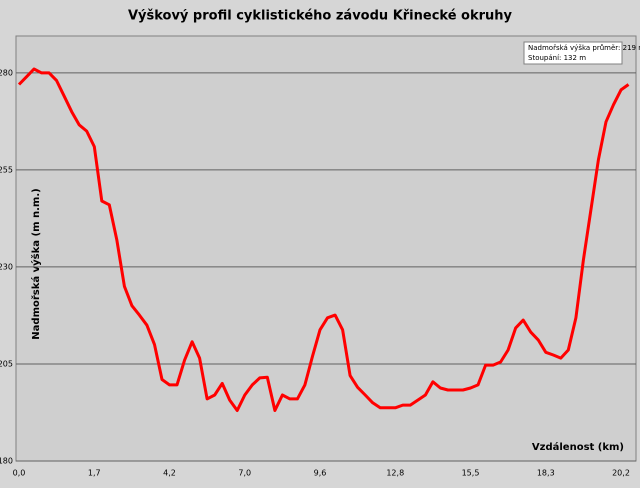 The width and height of the screenshot is (640, 488). What do you see at coordinates (584, 48) in the screenshot?
I see `annotation: Nadmořská výška průměr: 219 m` at bounding box center [584, 48].